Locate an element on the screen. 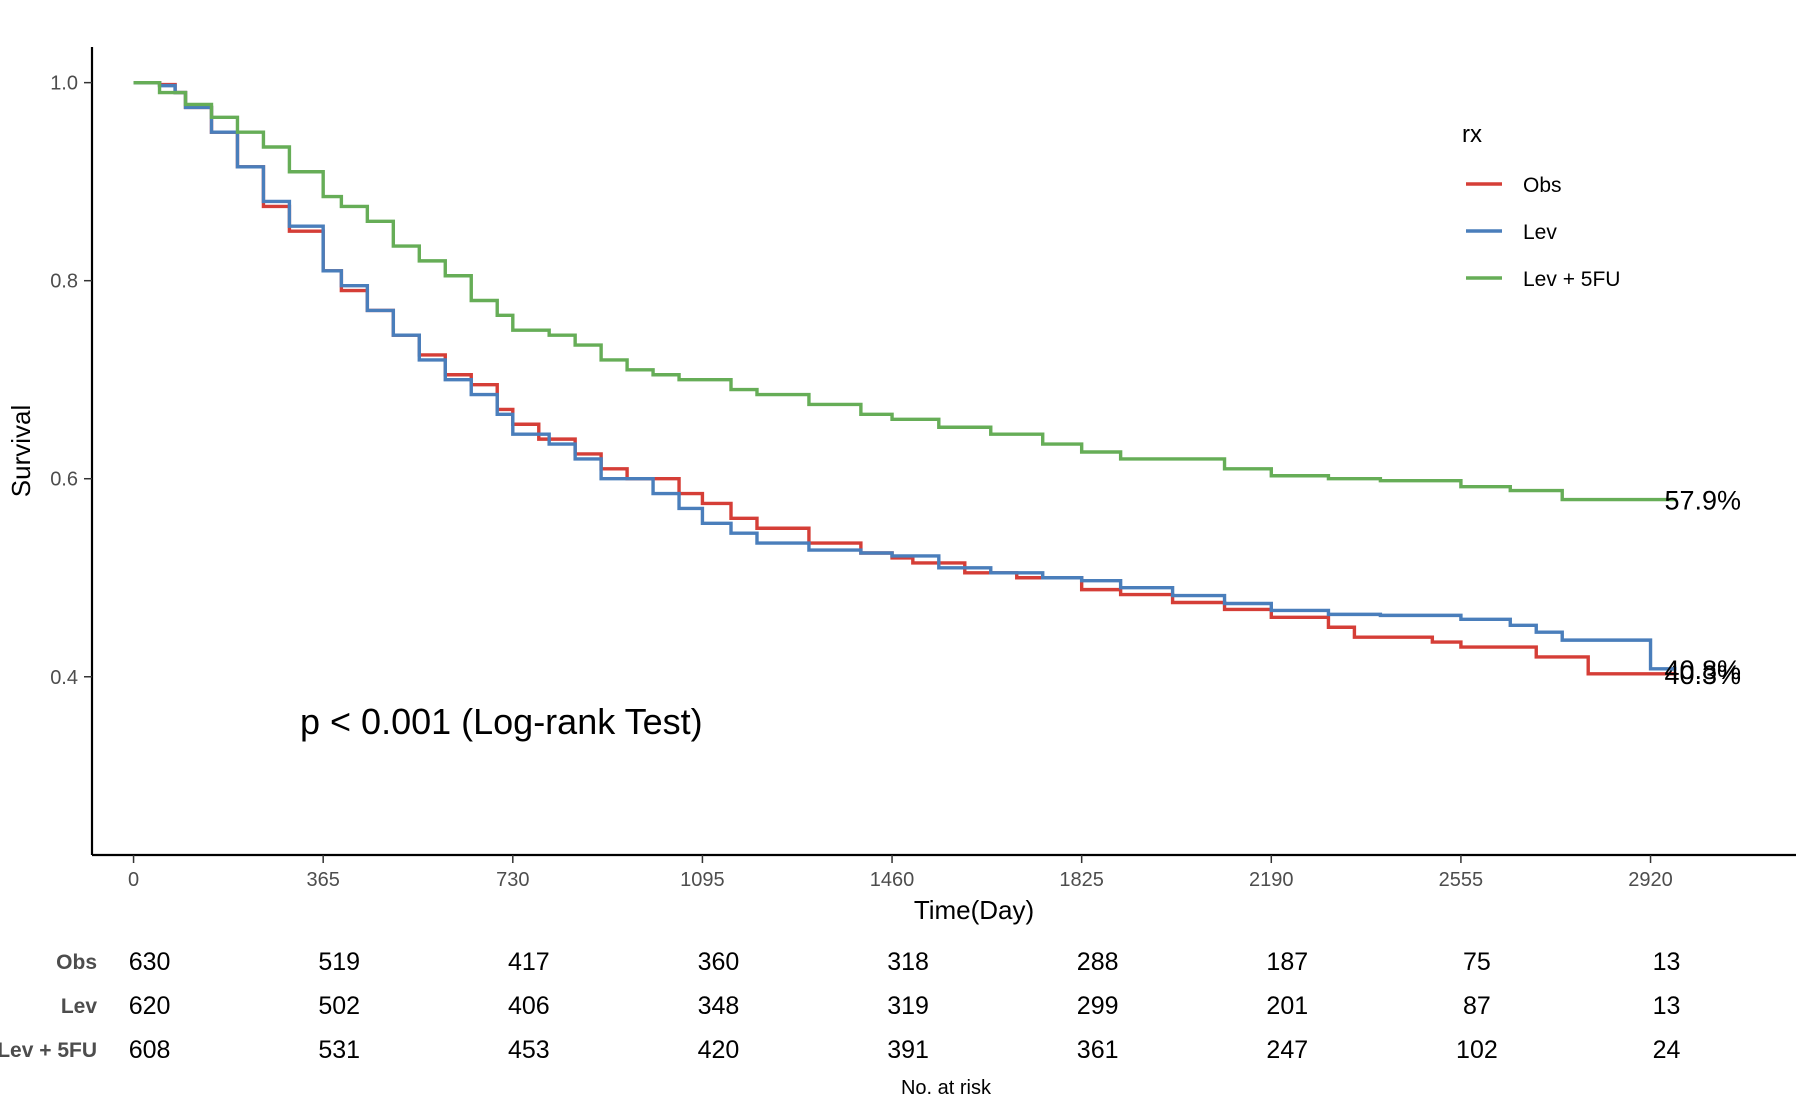  risk-value: 87 is located at coordinates (1477, 1006).